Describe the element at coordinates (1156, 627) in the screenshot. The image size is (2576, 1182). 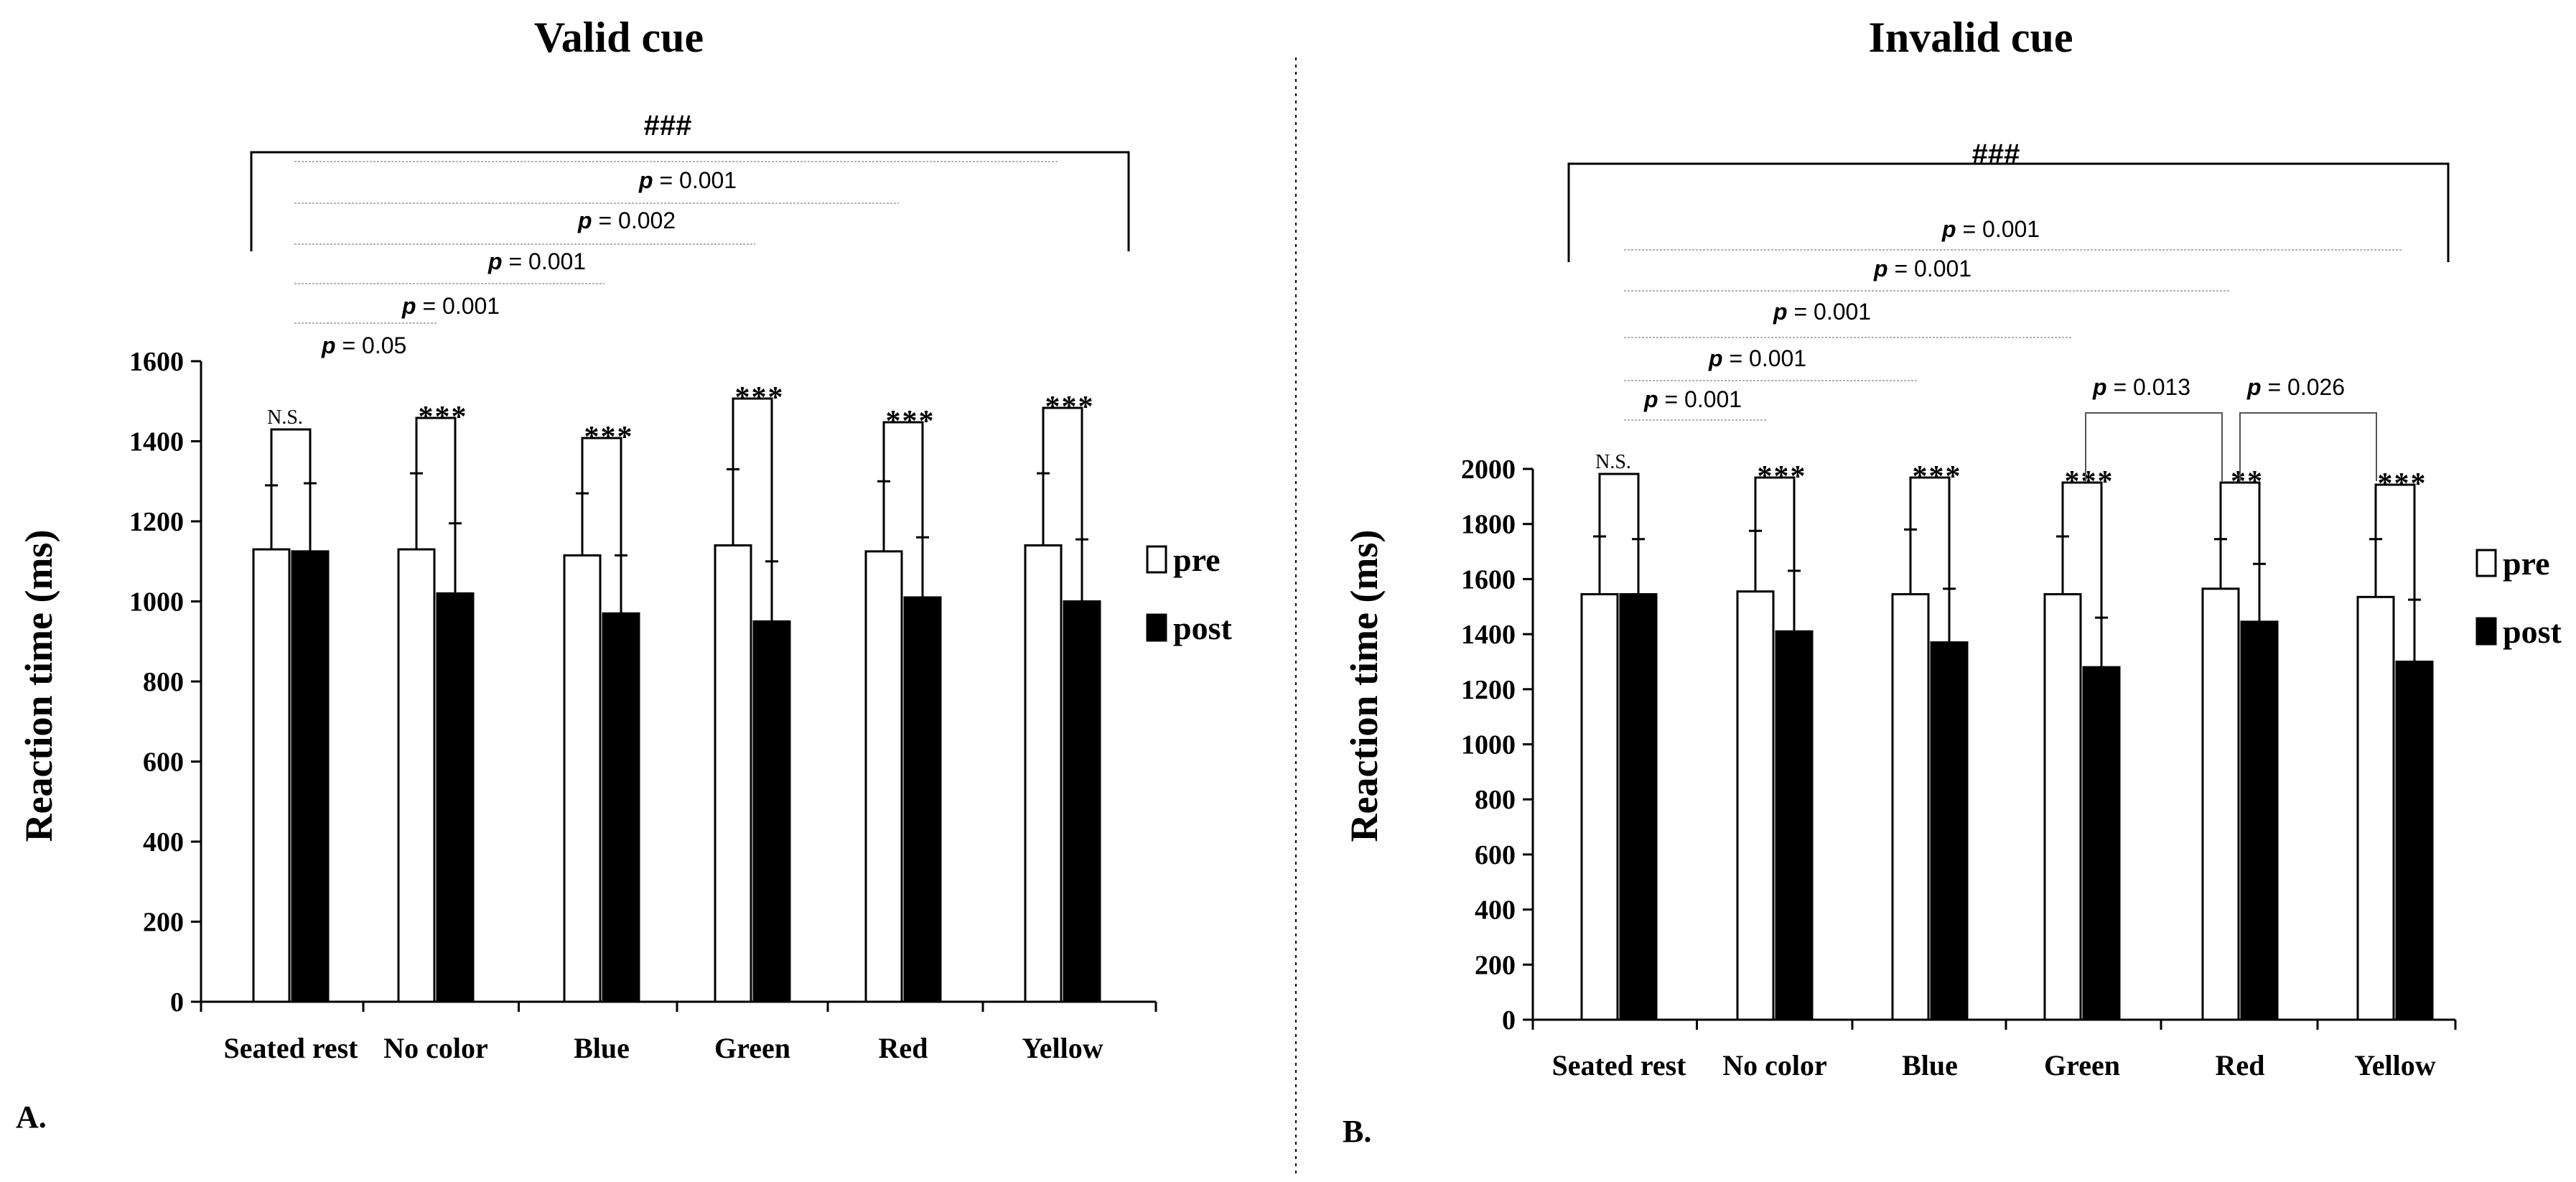
I see `legend-swatch-post` at that location.